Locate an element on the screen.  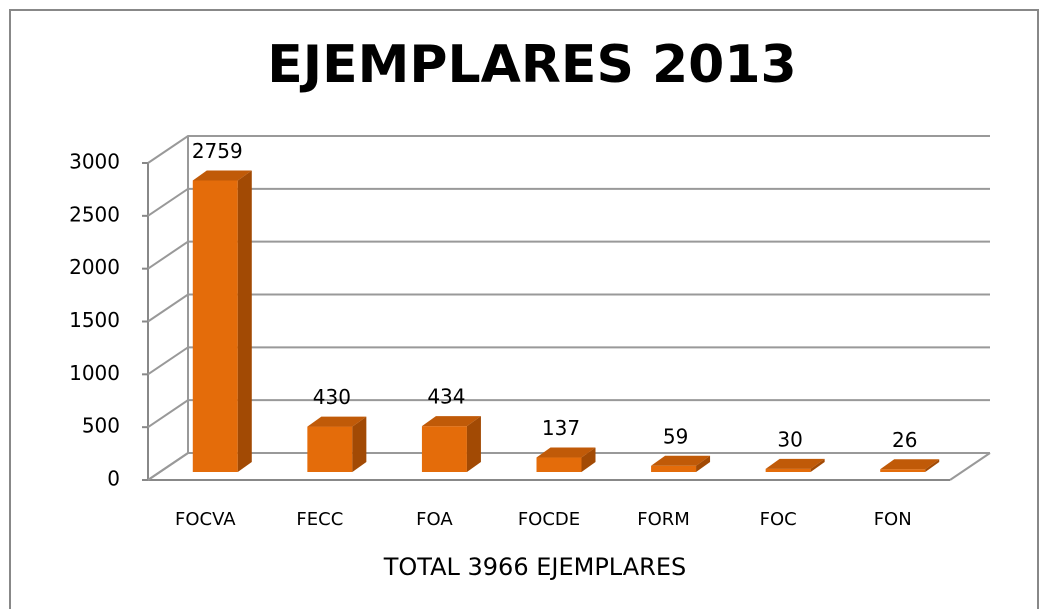
y-tick-label: 500 is located at coordinates (101, 426).